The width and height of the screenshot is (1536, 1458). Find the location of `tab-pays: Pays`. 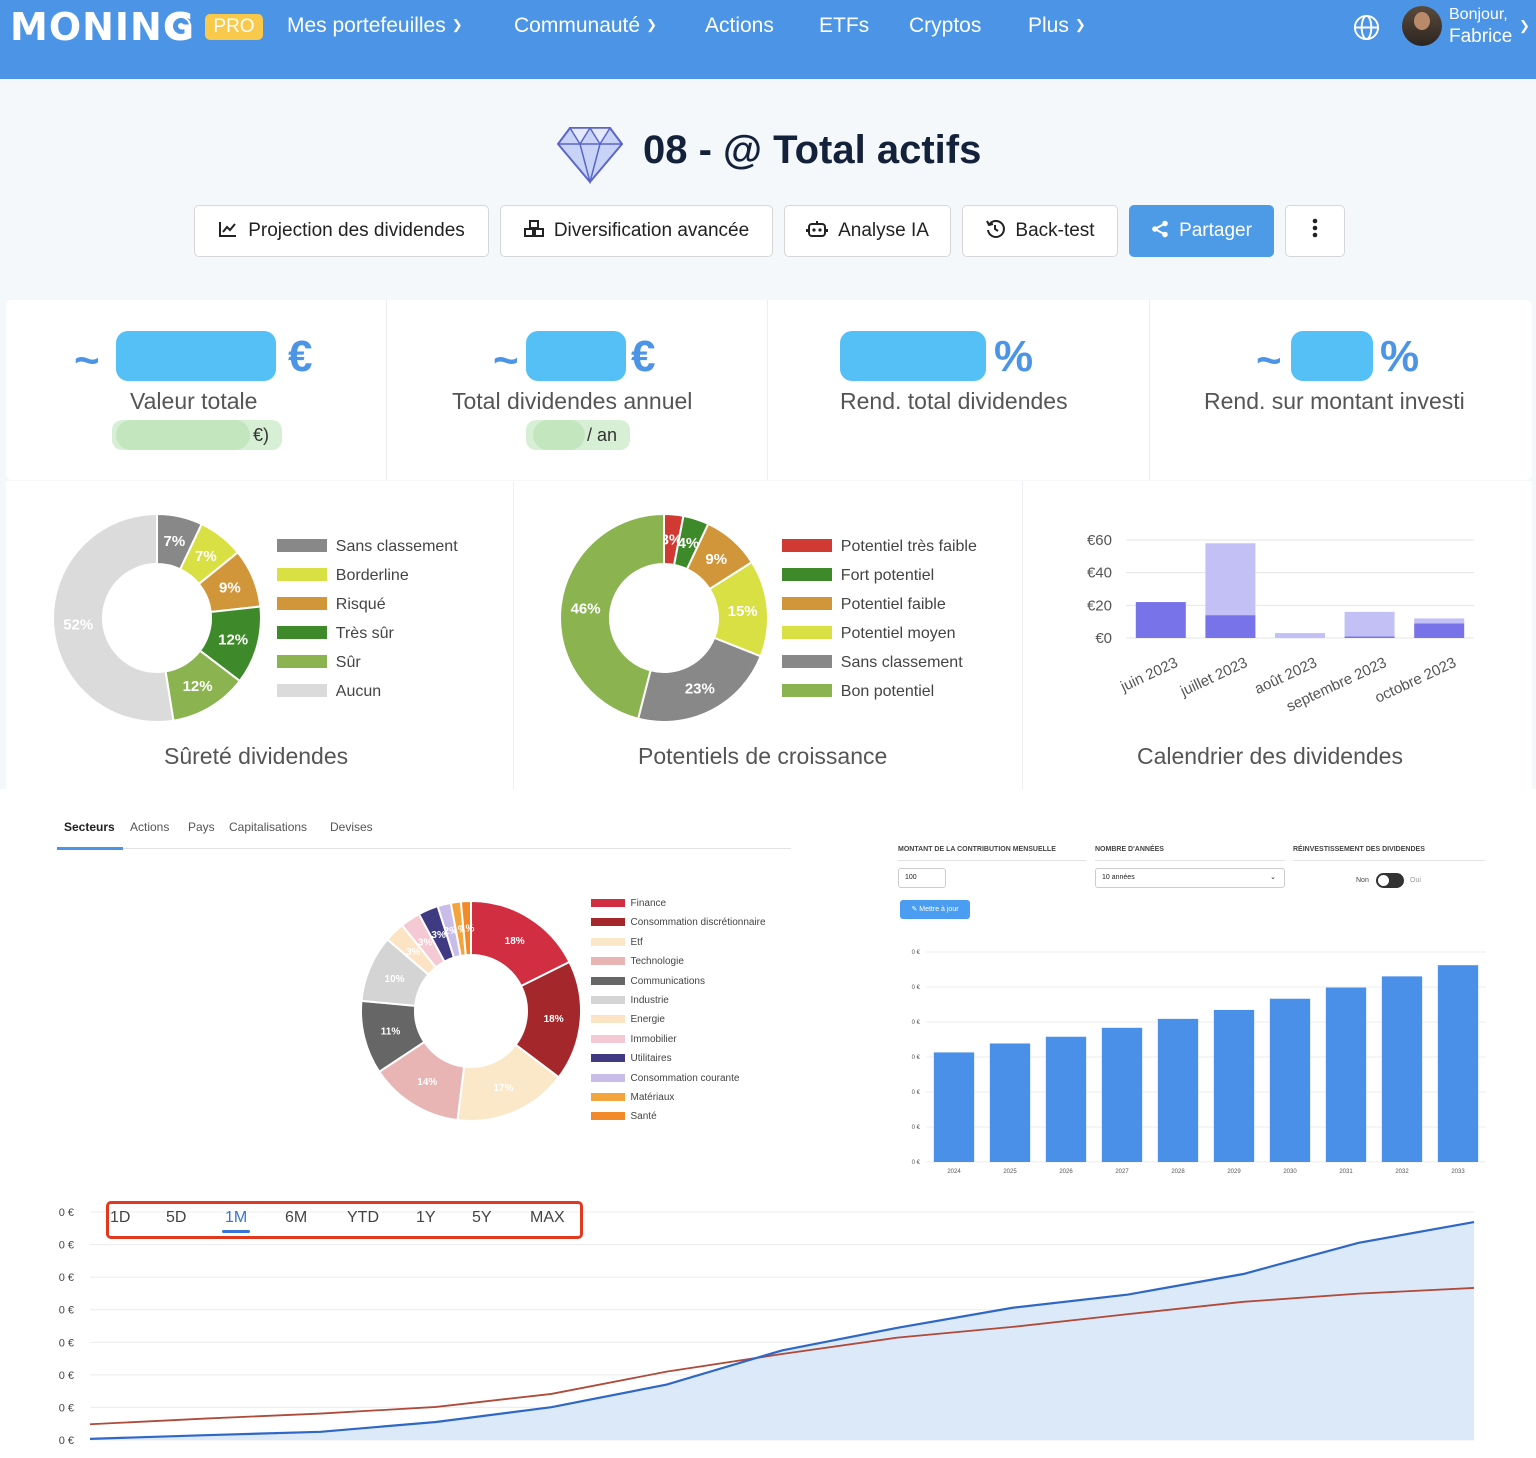

tab-pays: Pays is located at coordinates (201, 827).